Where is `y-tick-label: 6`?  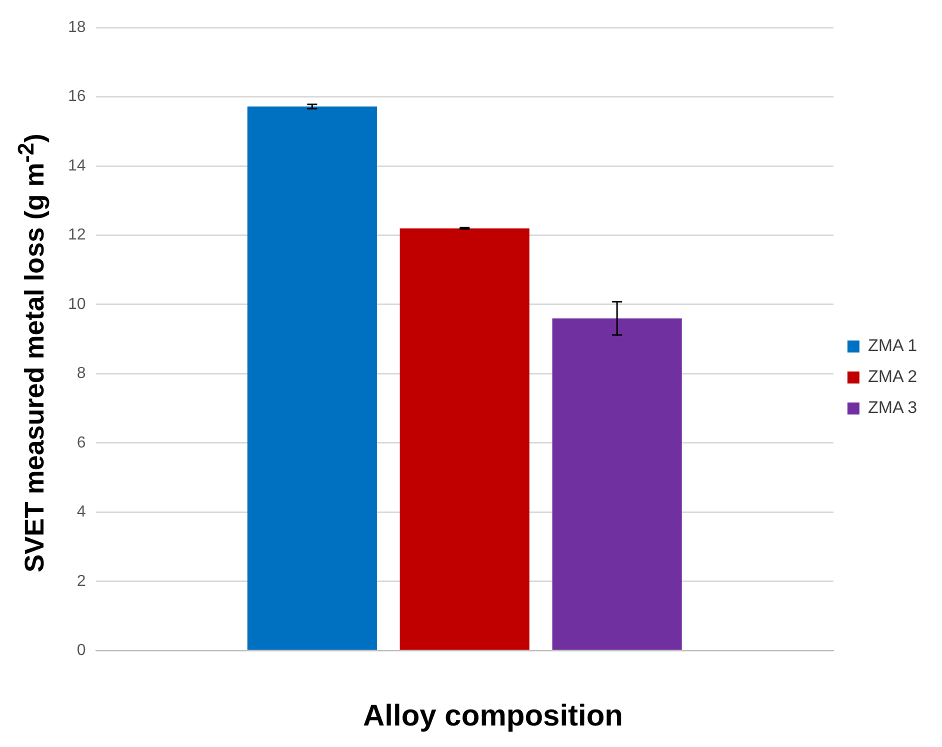
y-tick-label: 6 is located at coordinates (81, 443).